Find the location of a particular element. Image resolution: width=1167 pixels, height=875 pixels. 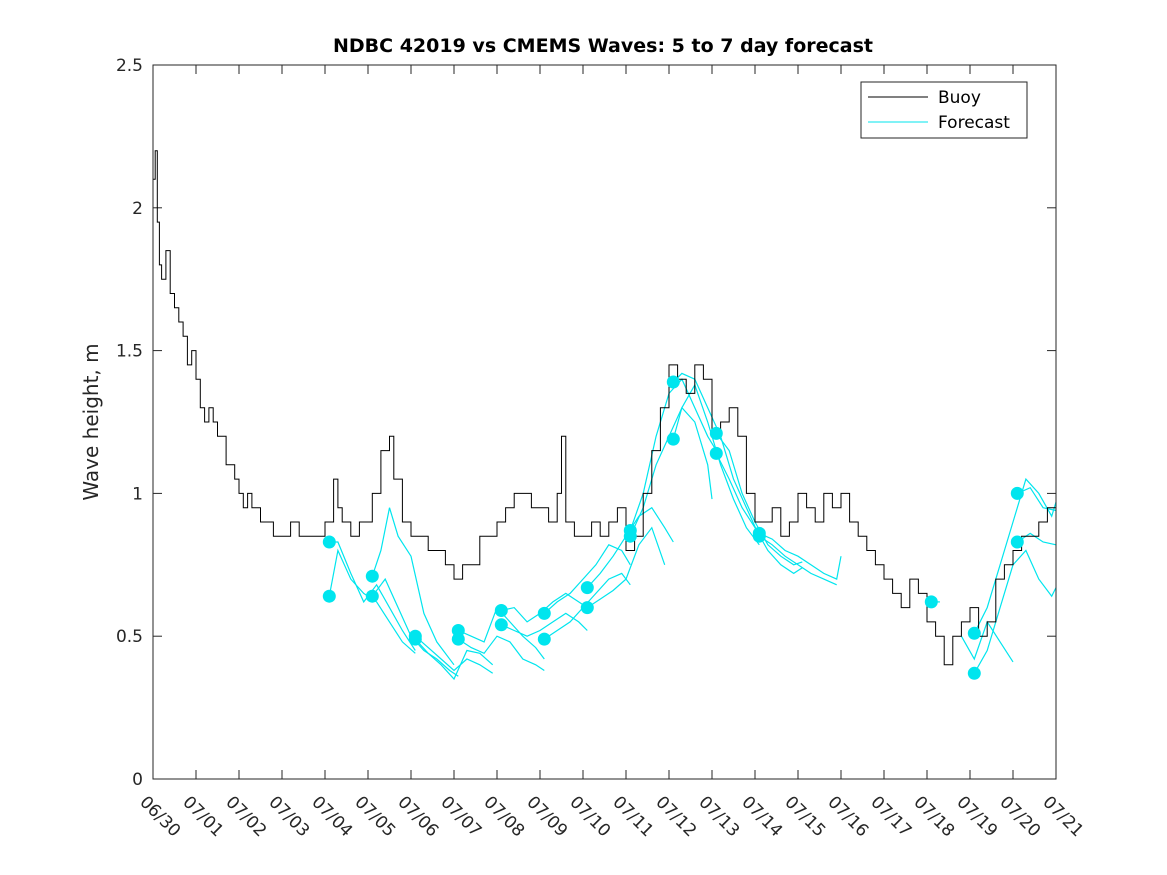

legend: Buoy Forecast is located at coordinates (944, 110).